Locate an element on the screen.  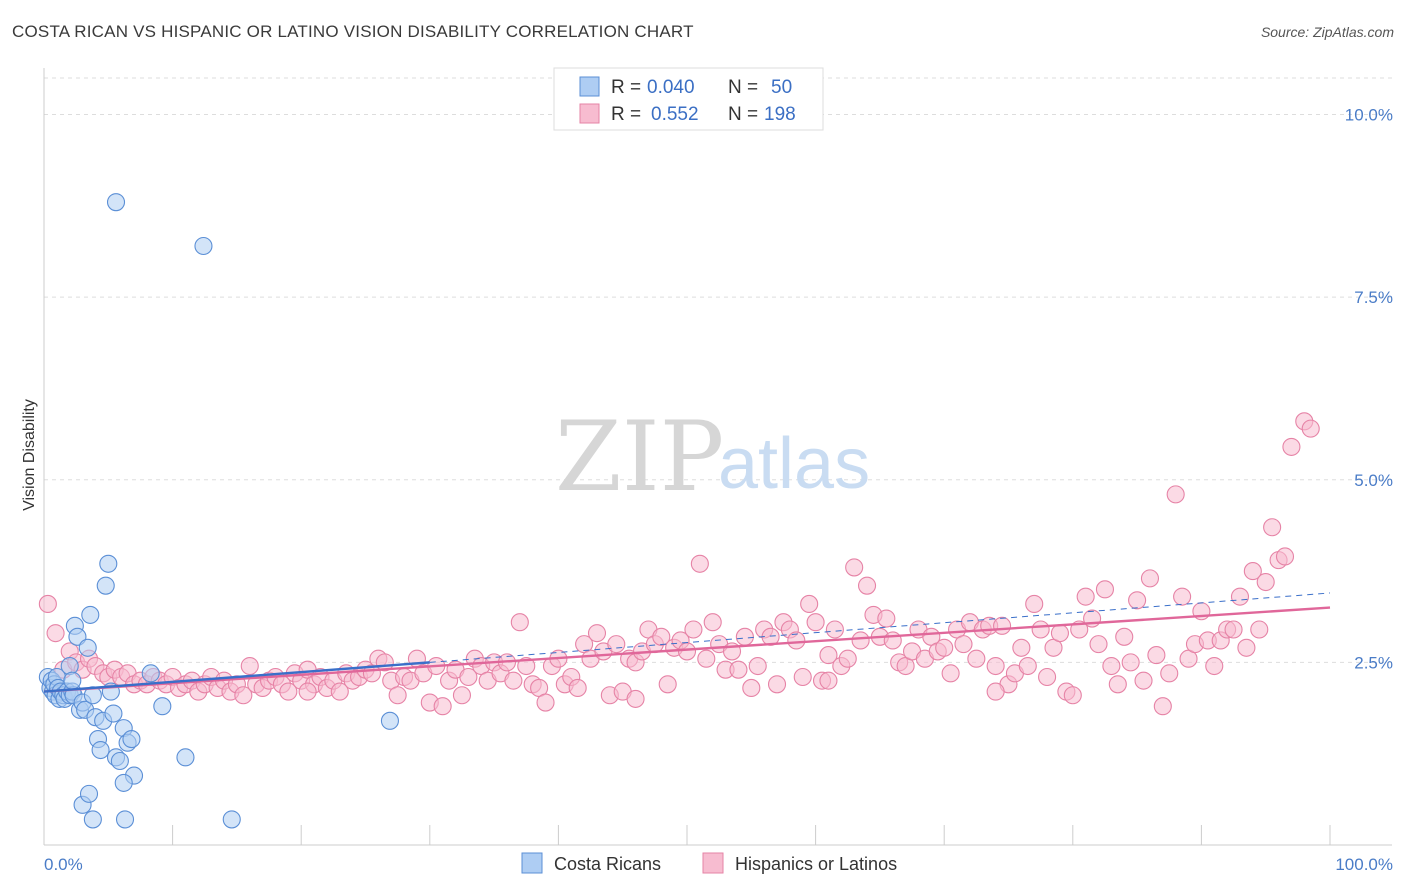
legend-n-label-pink: N = is located at coordinates (743, 114).